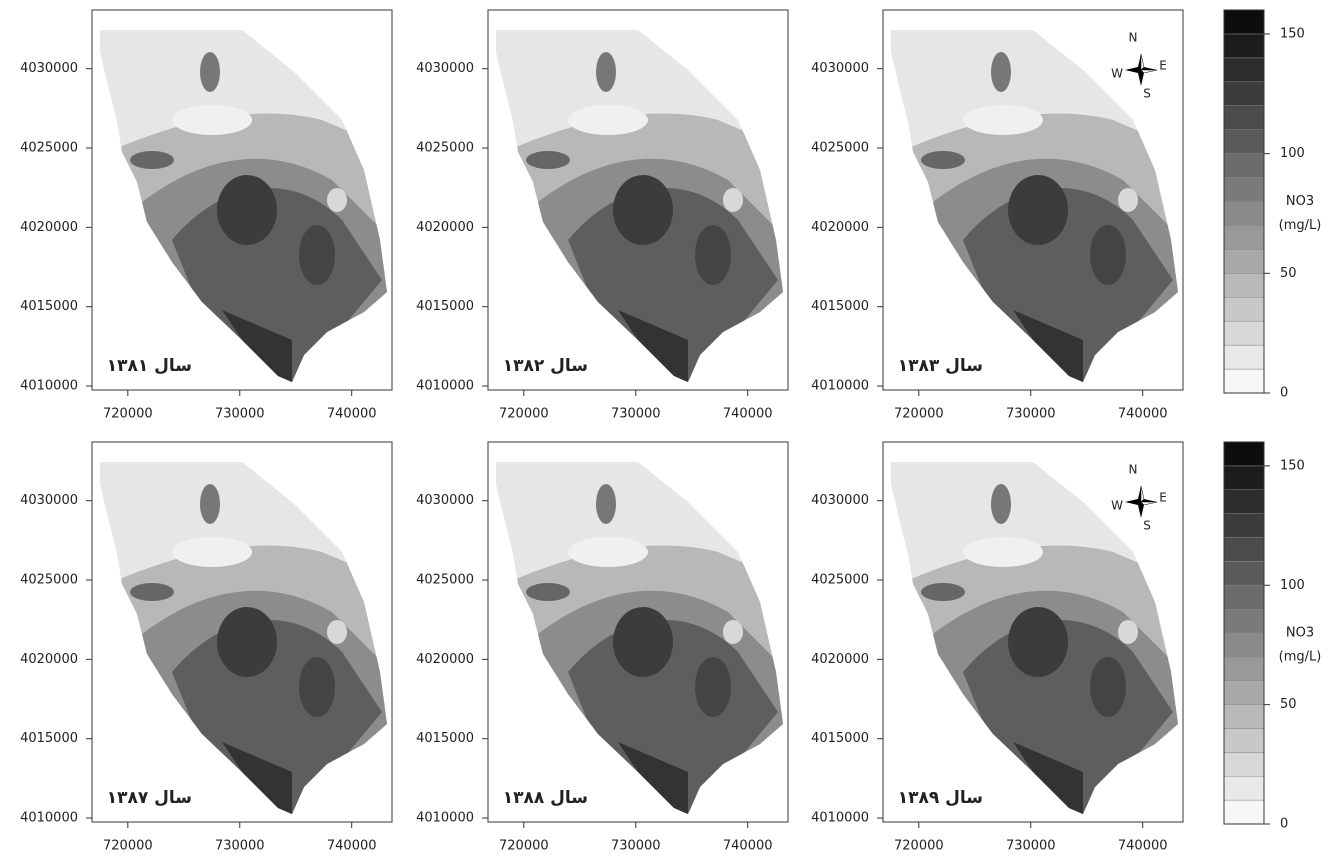  Describe the element at coordinates (1133, 38) in the screenshot. I see `compass-n: N` at that location.